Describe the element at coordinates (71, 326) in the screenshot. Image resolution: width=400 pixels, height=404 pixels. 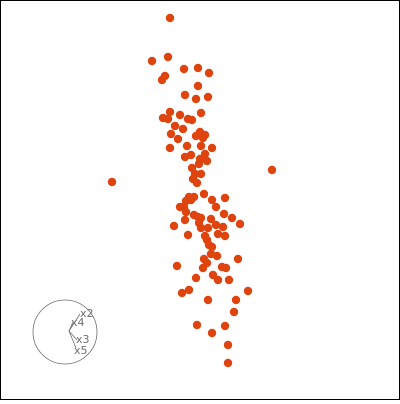
I see `axis-guide-line-x4` at that location.